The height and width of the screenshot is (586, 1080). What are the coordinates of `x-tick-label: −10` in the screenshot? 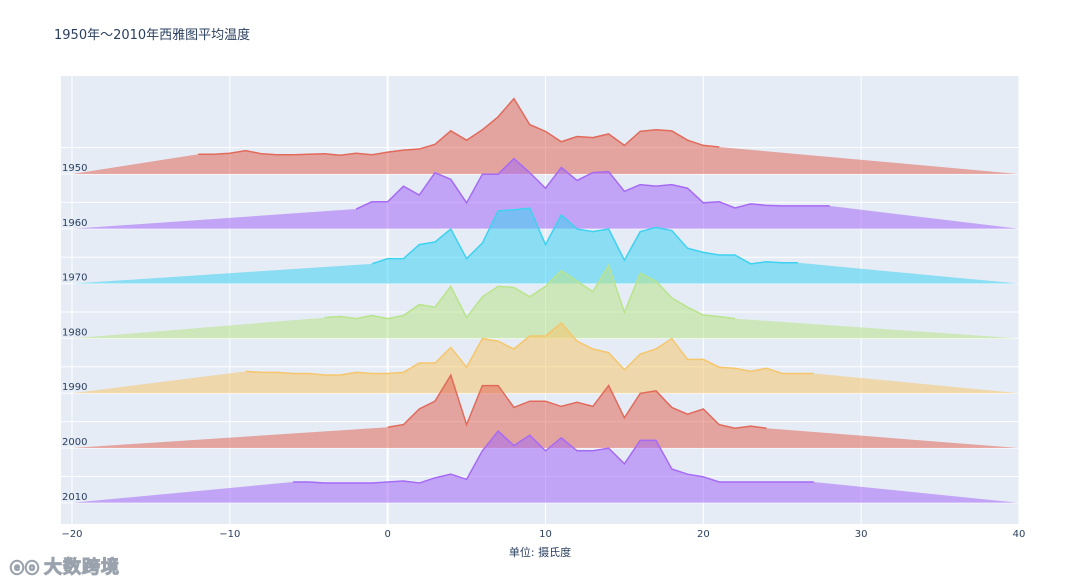 It's located at (229, 534).